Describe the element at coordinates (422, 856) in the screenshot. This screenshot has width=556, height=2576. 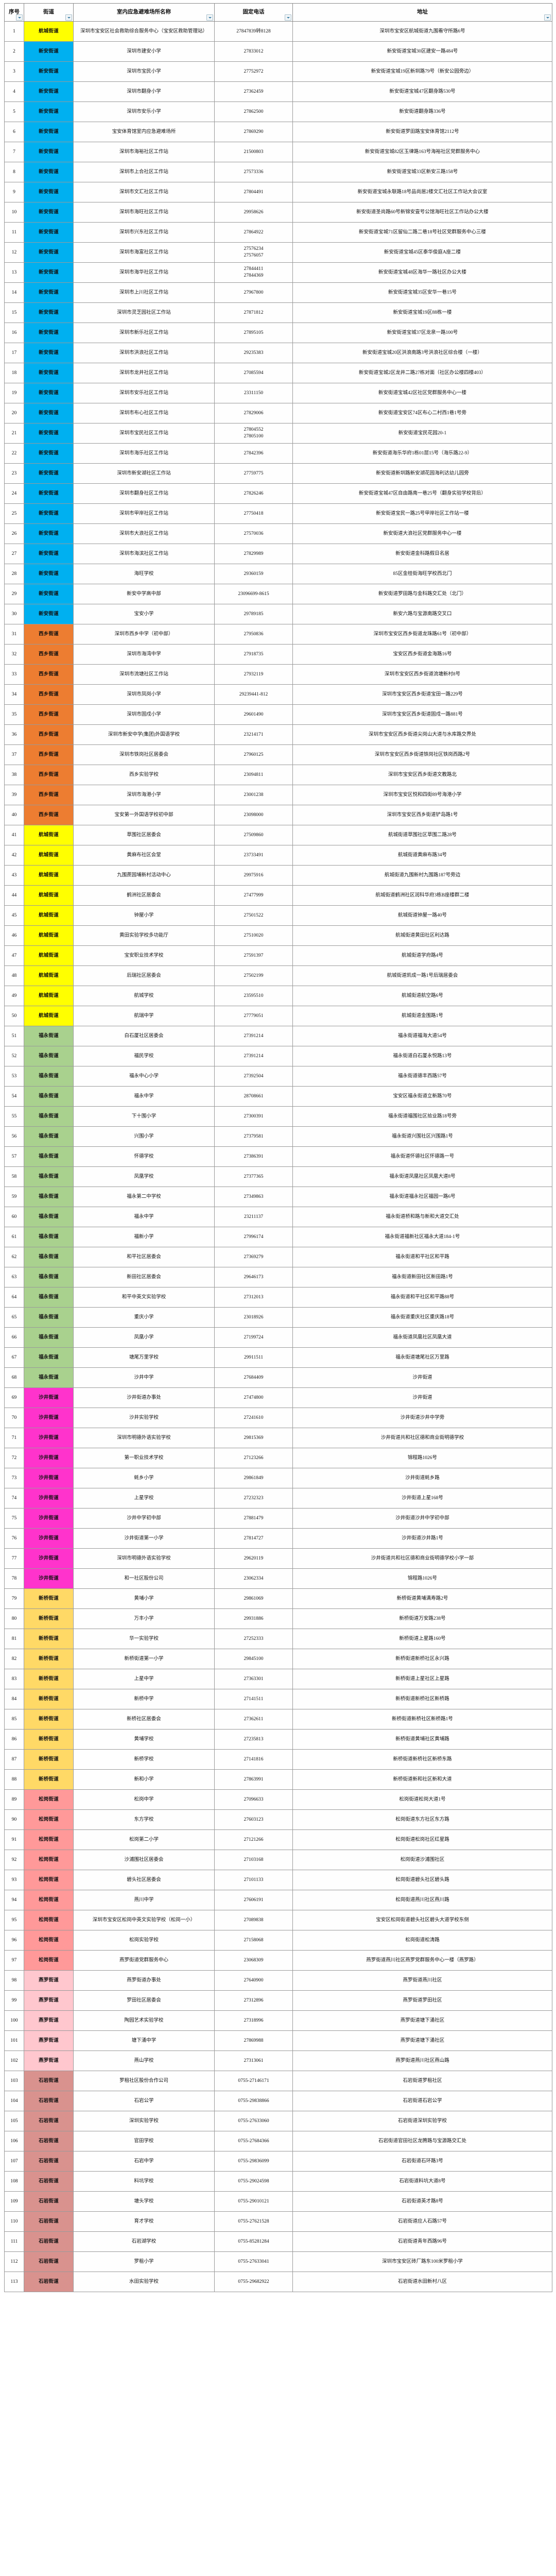
I see `cell-address: 航城街道黄麻布路34号` at that location.